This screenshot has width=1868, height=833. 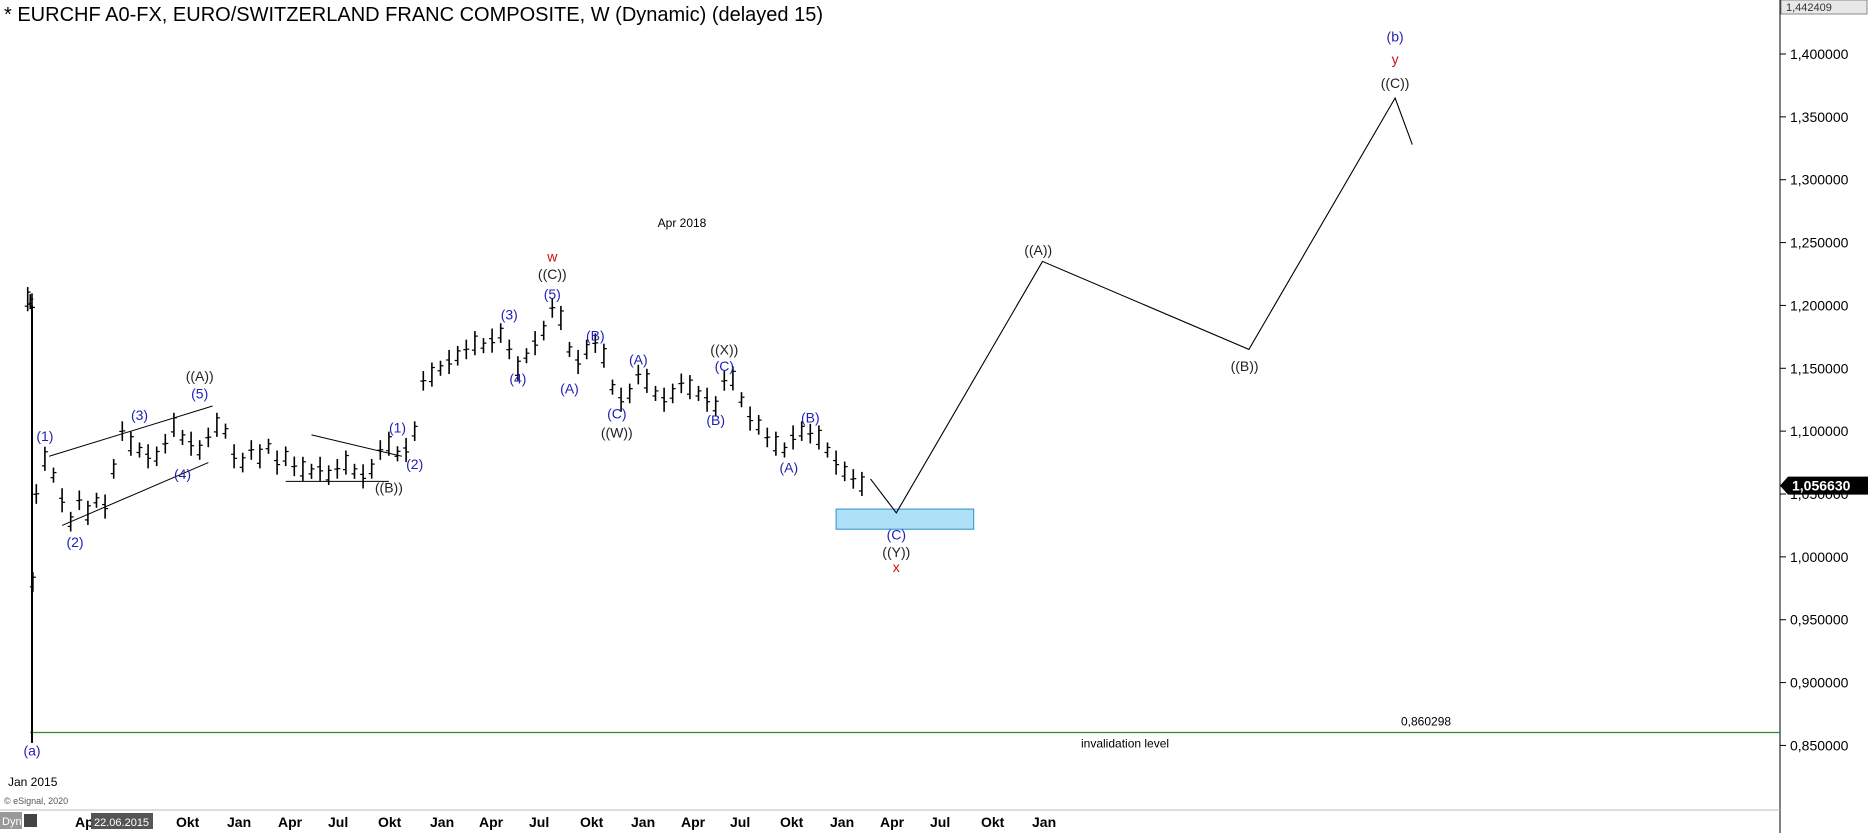 What do you see at coordinates (896, 552) in the screenshot?
I see `wave-label: ((Y))` at bounding box center [896, 552].